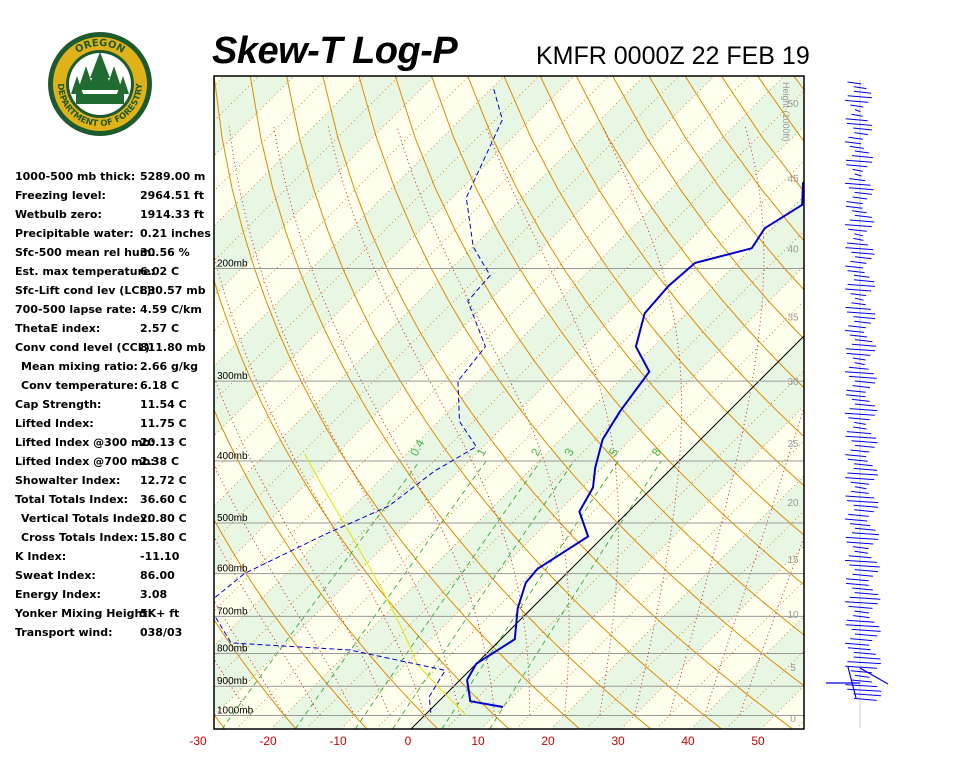 This screenshot has height=768, width=960. What do you see at coordinates (115, 329) in the screenshot?
I see `index-row: ThetaE index: 2.57 C` at bounding box center [115, 329].